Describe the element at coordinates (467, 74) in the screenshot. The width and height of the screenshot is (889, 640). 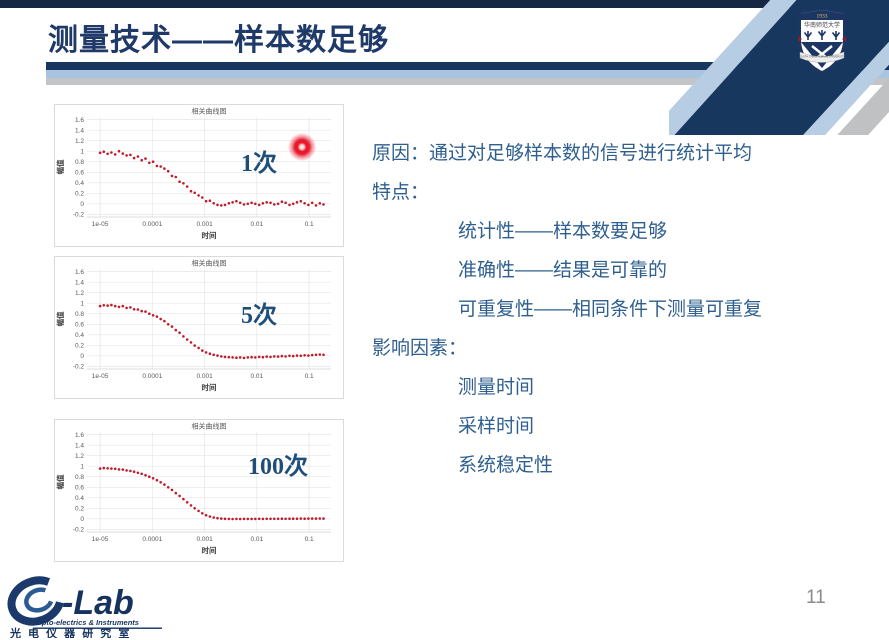
I see `header-rule-blue` at that location.